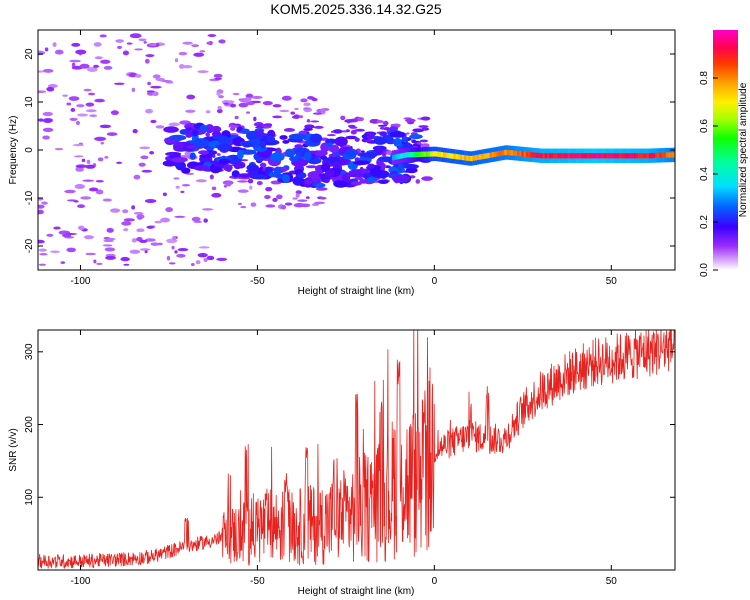 The height and width of the screenshot is (600, 750). Describe the element at coordinates (29, 102) in the screenshot. I see `spectrogram-y-tick-label: 10` at that location.